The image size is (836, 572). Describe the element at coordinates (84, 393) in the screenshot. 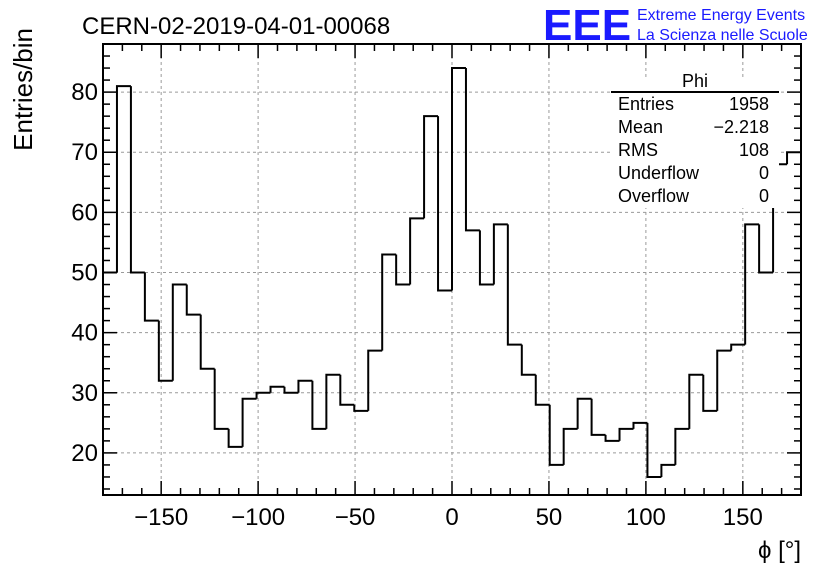

I see `y-tick-label: 30` at that location.